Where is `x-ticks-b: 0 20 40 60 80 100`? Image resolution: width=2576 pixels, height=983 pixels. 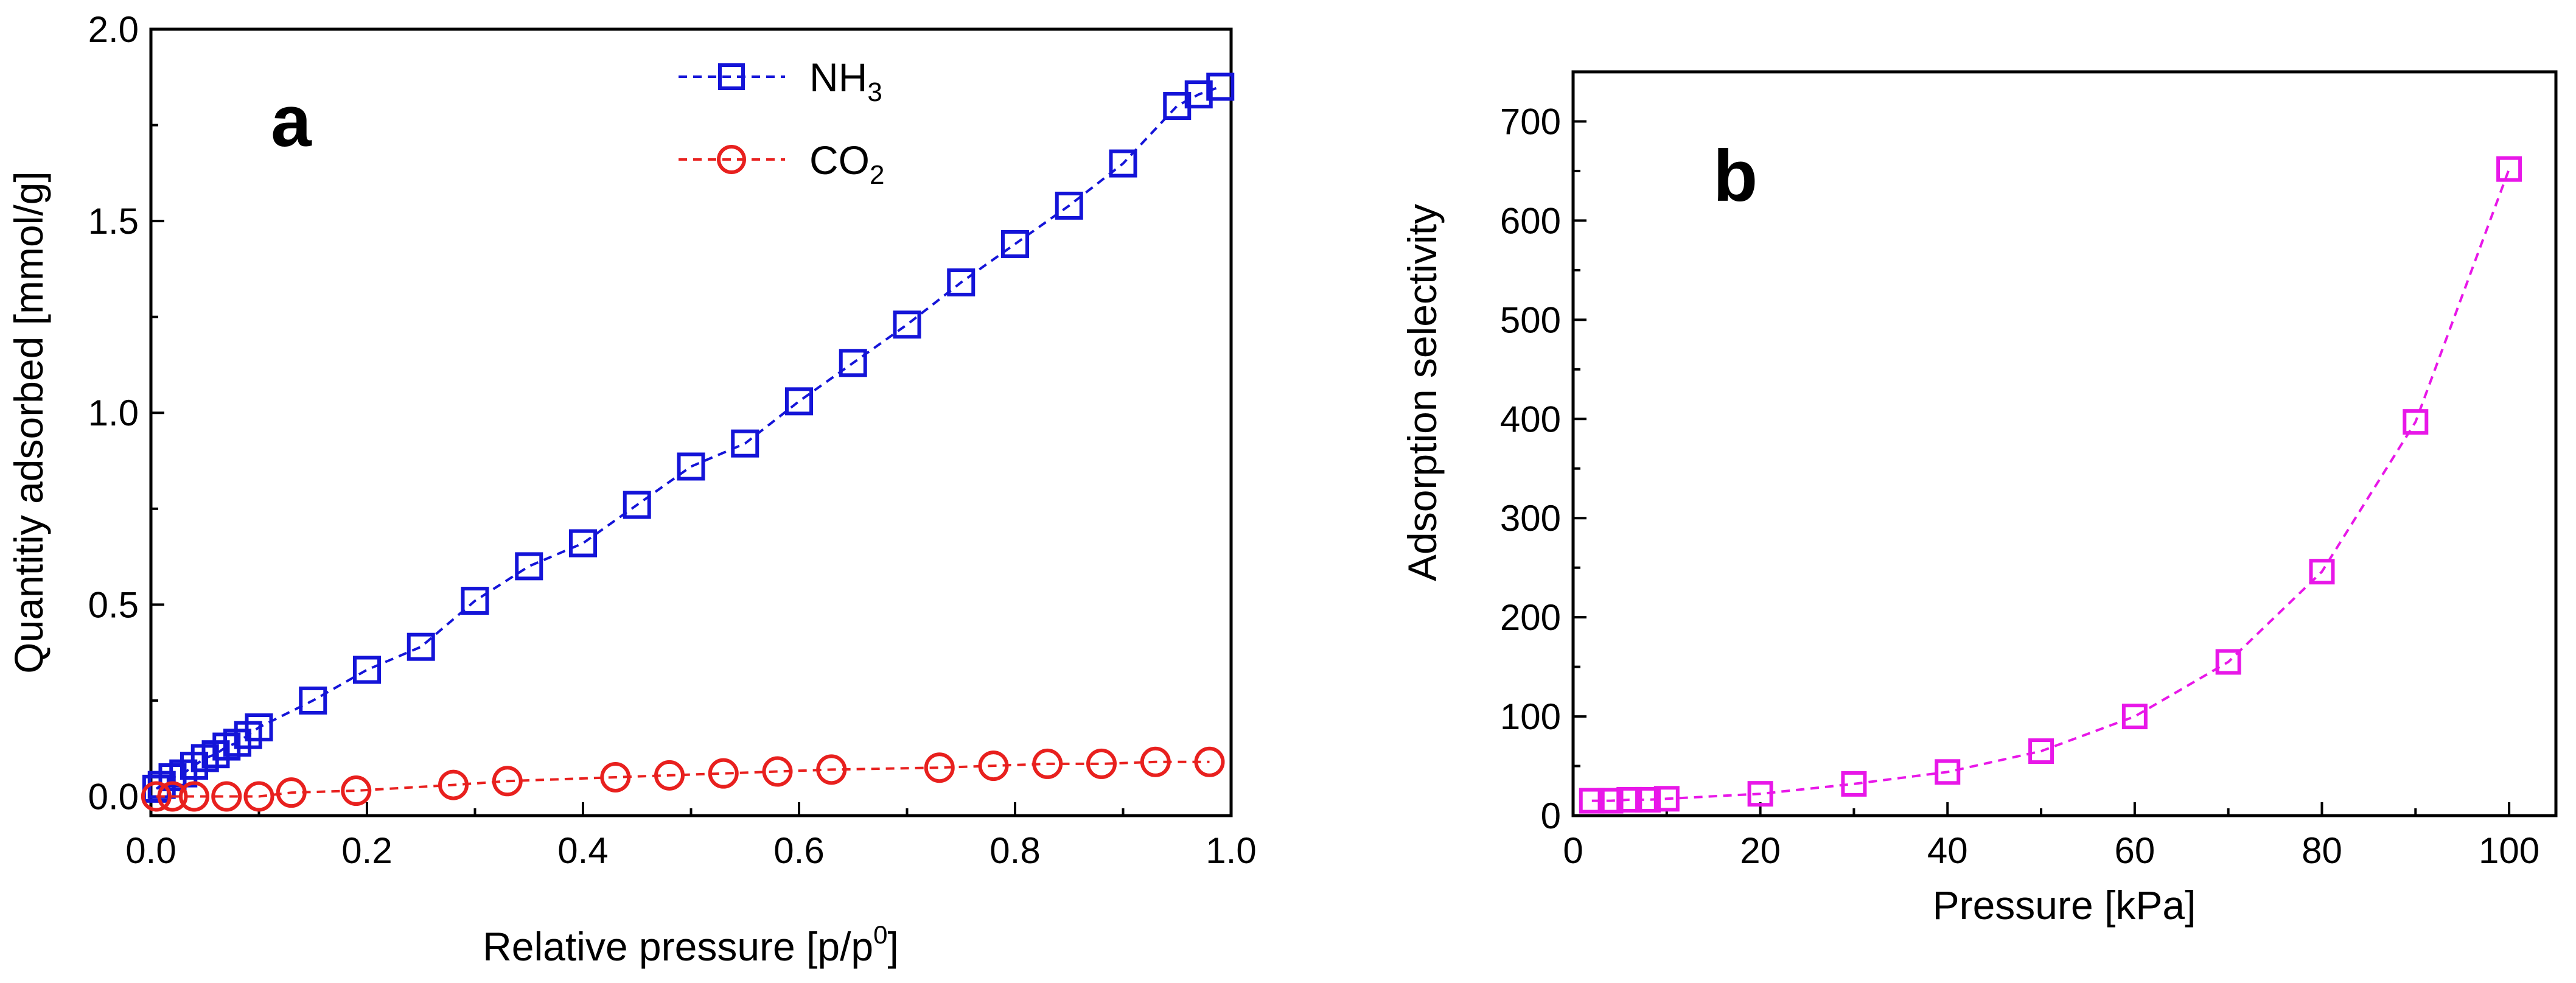
x-ticks-b: 0 20 40 60 80 100 is located at coordinates (2051, 837).